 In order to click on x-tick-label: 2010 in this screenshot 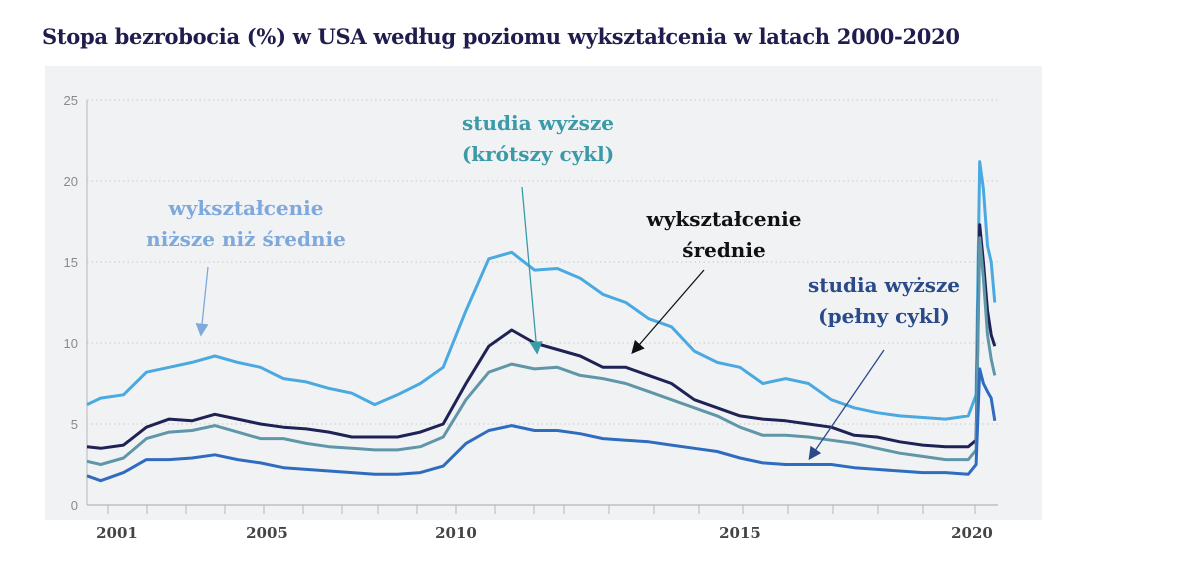, I will do `click(456, 533)`.